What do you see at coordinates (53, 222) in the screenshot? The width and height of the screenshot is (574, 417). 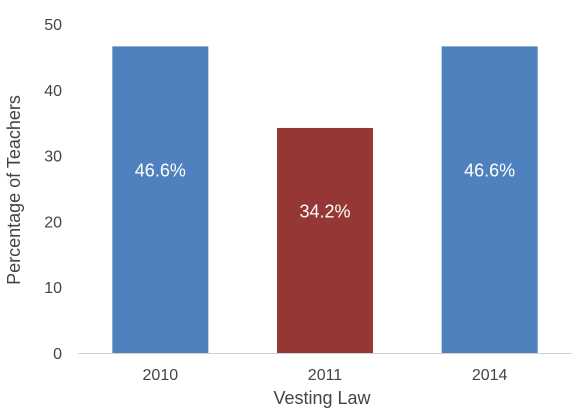 I see `y-tick-label: 20` at bounding box center [53, 222].